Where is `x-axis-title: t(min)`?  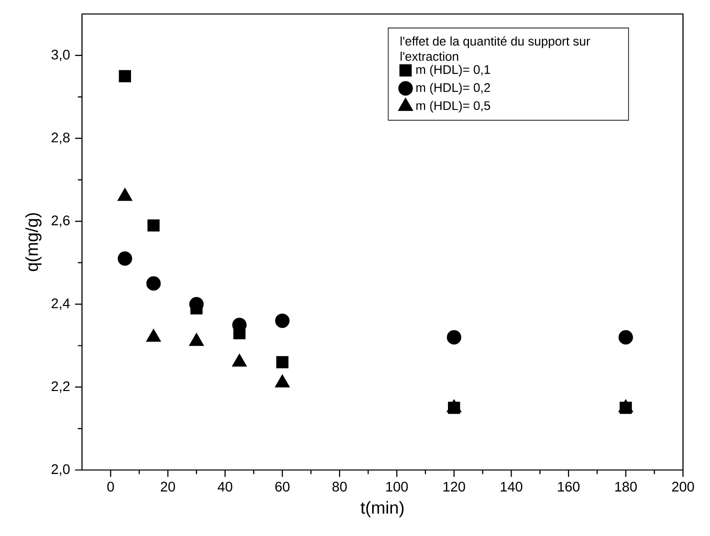 x-axis-title: t(min) is located at coordinates (382, 509).